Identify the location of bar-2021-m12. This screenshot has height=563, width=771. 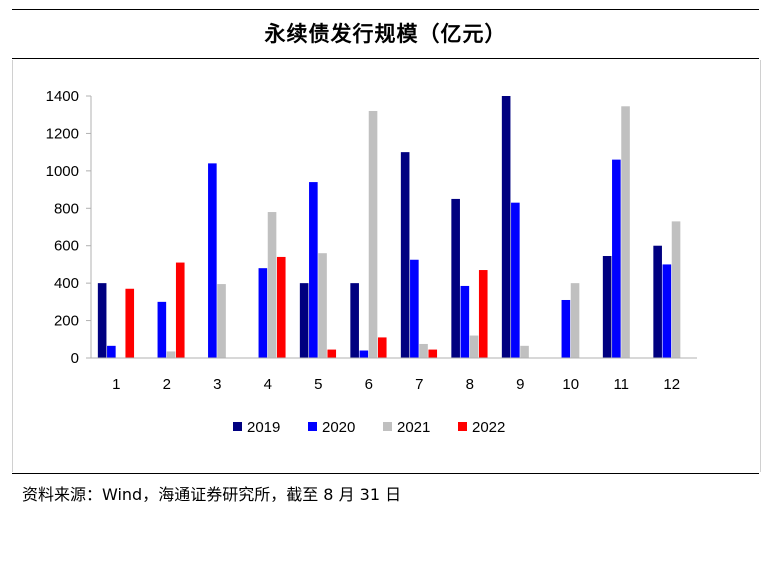
(676, 289).